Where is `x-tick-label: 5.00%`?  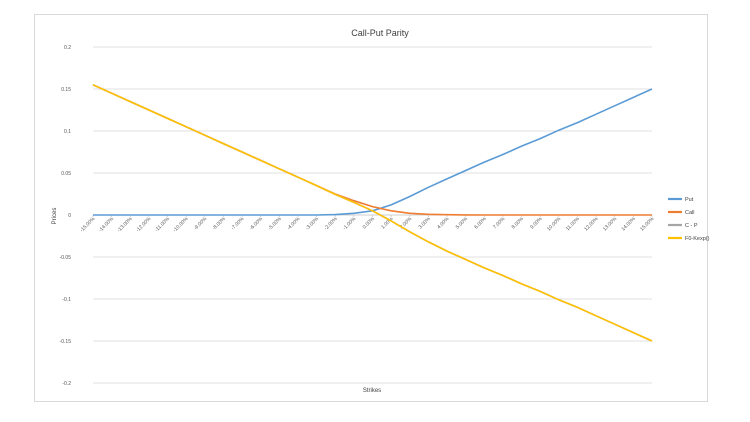 x-tick-label: 5.00% is located at coordinates (462, 223).